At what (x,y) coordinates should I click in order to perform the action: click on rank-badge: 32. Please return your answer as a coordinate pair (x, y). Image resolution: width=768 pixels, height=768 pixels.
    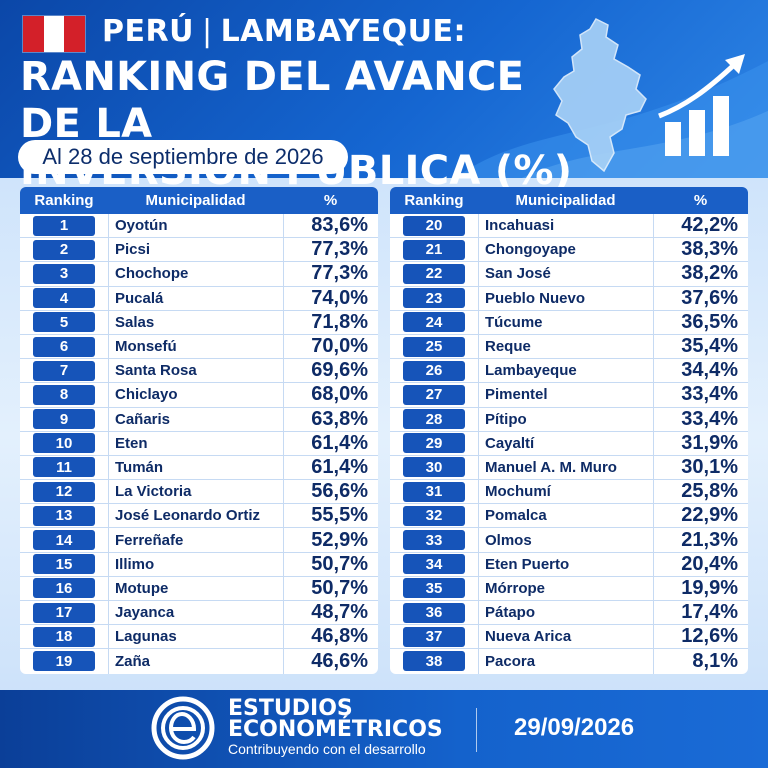
    Looking at the image, I should click on (434, 515).